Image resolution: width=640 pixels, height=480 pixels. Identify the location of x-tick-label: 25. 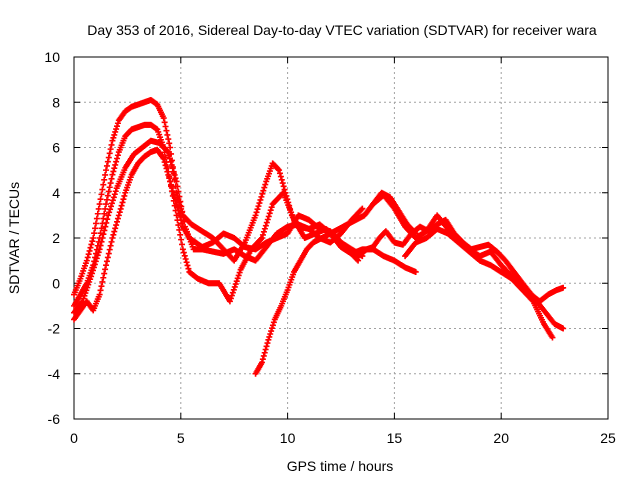
(608, 438).